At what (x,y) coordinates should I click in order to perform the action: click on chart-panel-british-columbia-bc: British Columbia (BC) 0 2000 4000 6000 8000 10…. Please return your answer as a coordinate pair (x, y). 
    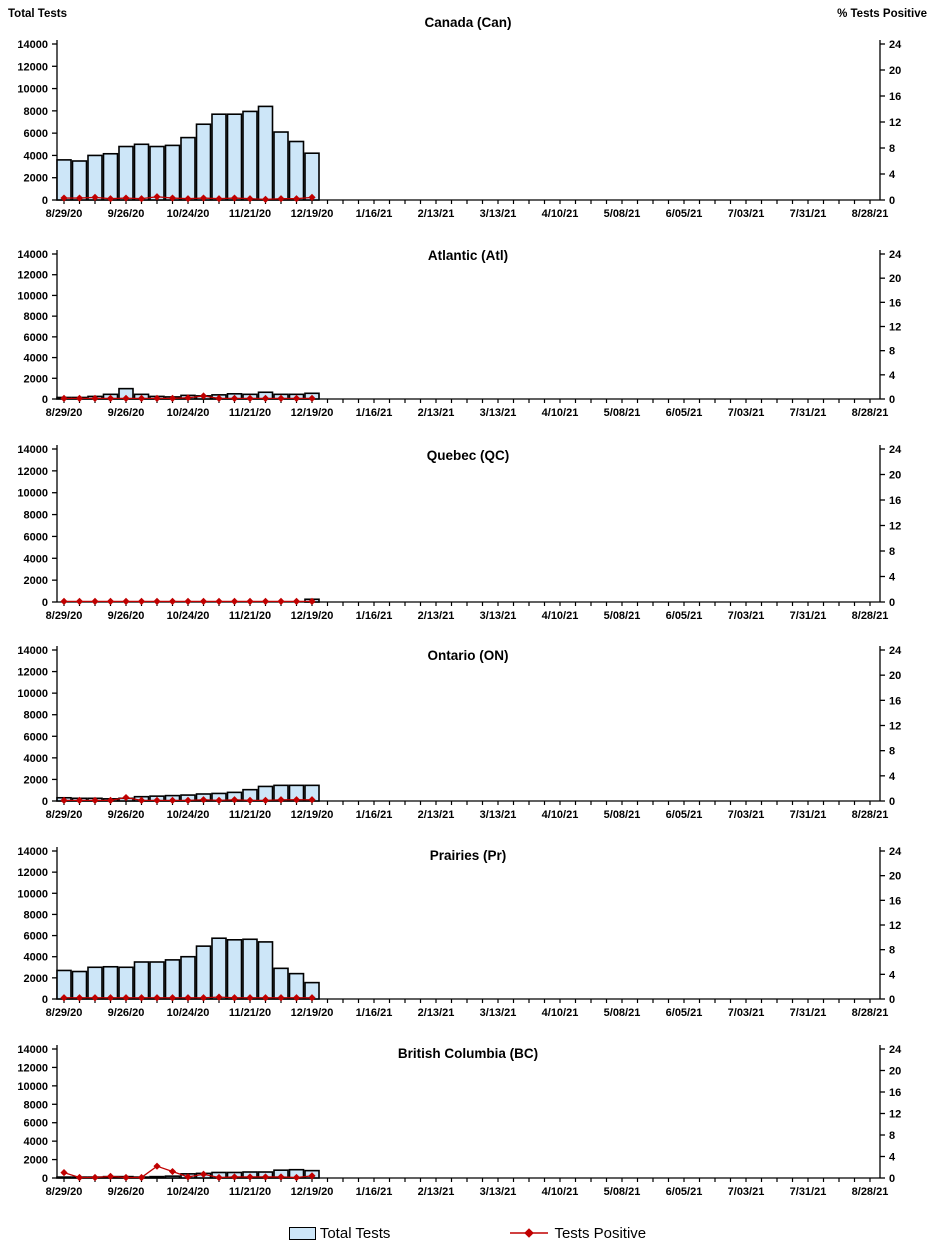
    Looking at the image, I should click on (459, 1121).